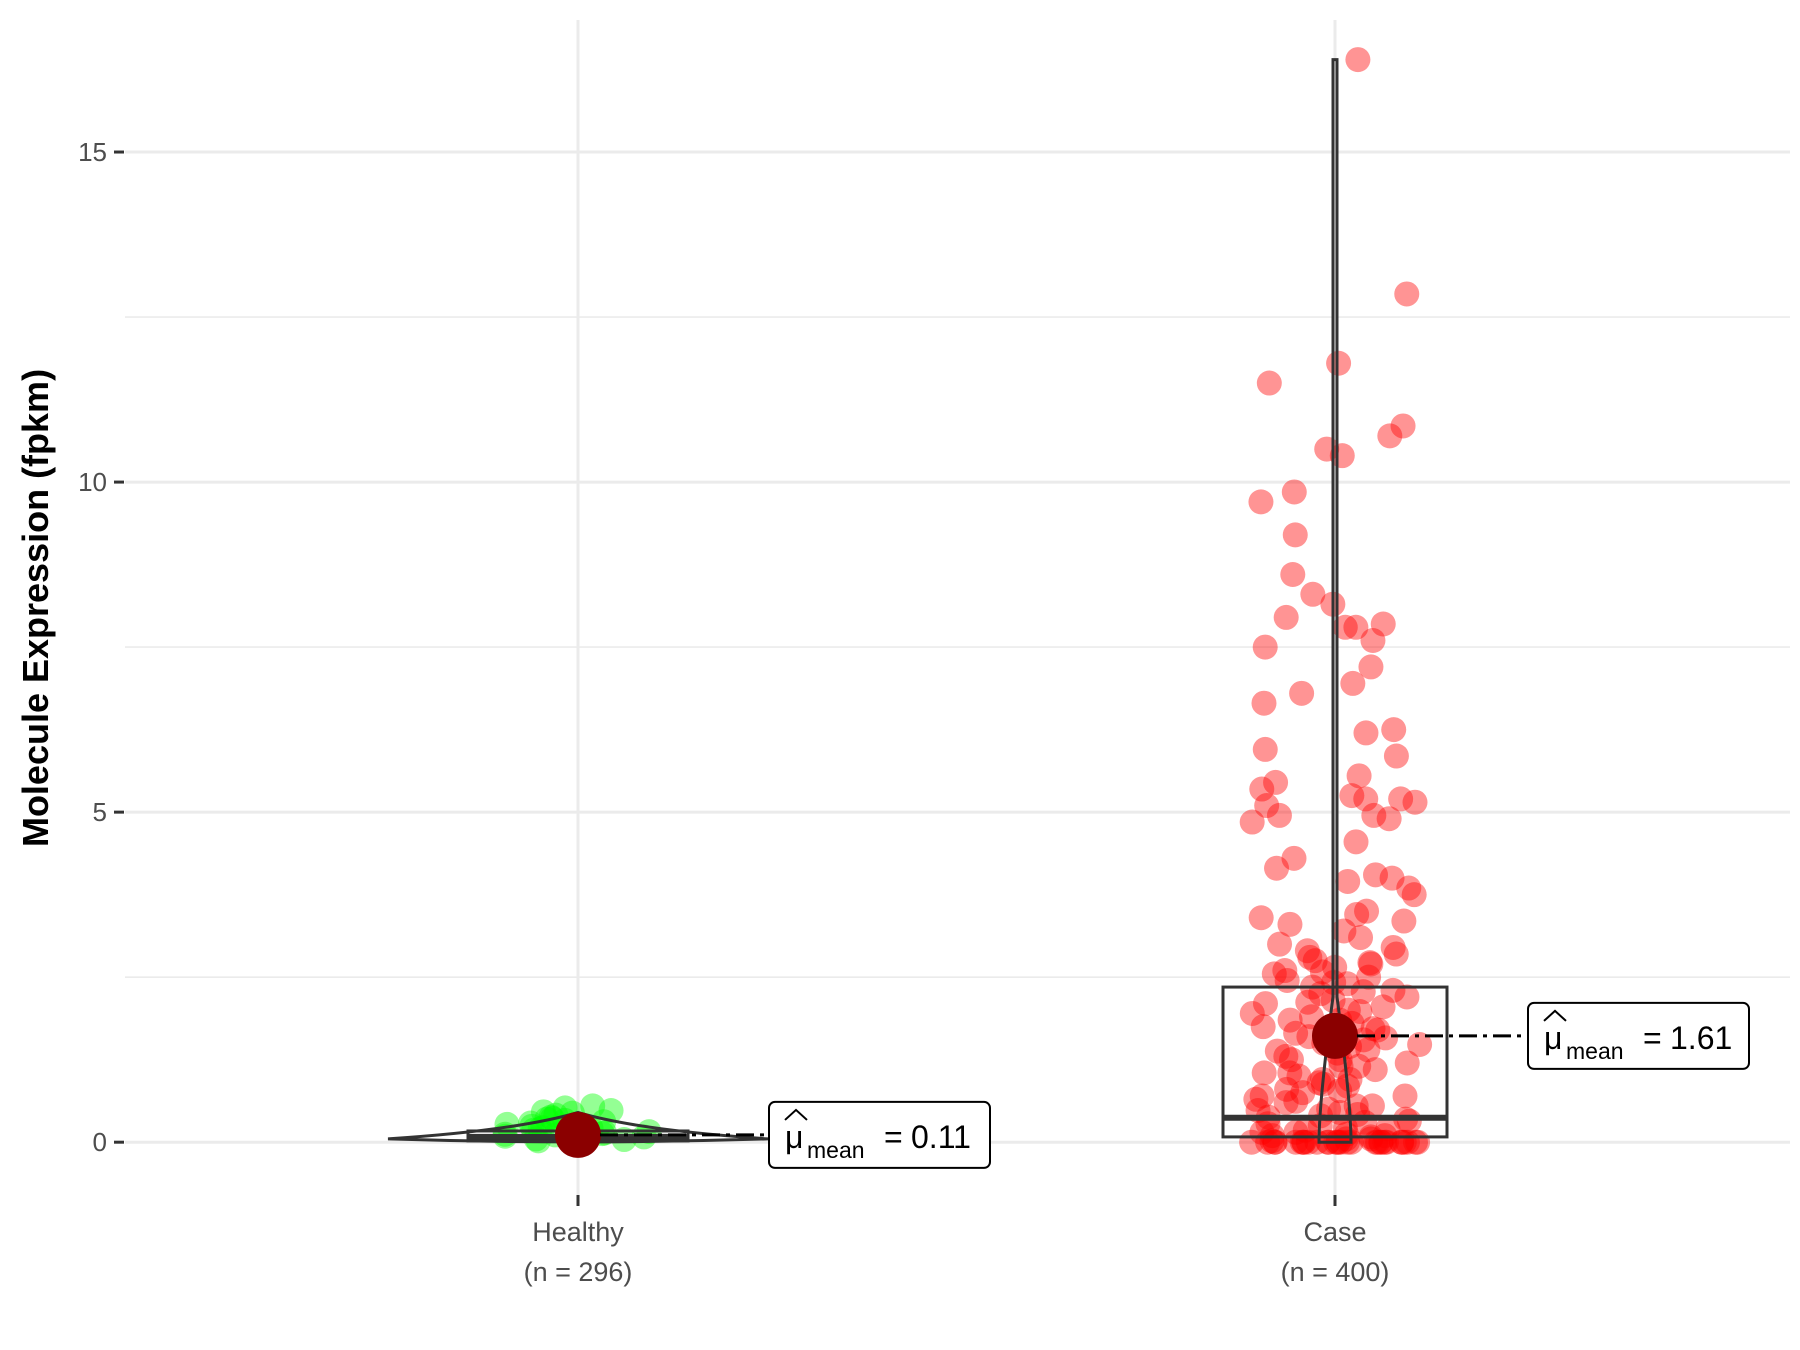  What do you see at coordinates (941, 1137) in the screenshot?
I see `mean-value-healthy: 0.11` at bounding box center [941, 1137].